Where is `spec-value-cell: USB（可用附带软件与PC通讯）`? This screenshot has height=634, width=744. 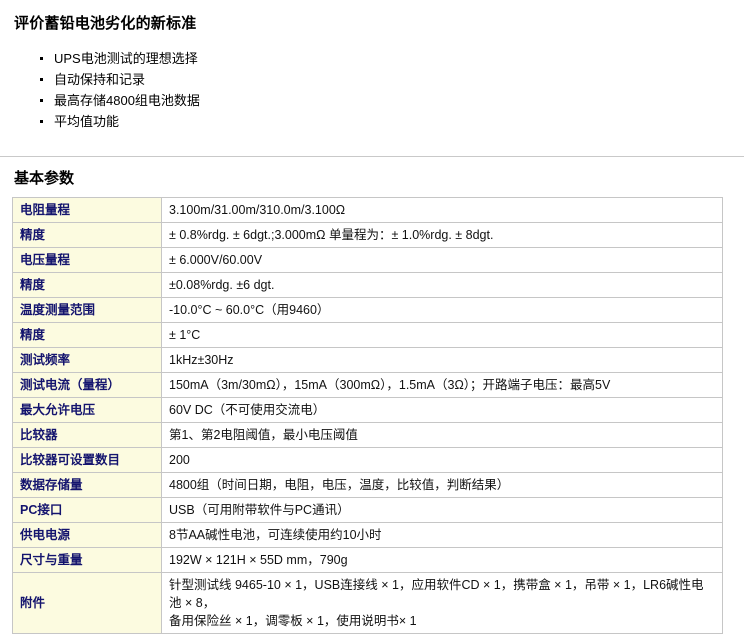 spec-value-cell: USB（可用附带软件与PC通讯） is located at coordinates (442, 510).